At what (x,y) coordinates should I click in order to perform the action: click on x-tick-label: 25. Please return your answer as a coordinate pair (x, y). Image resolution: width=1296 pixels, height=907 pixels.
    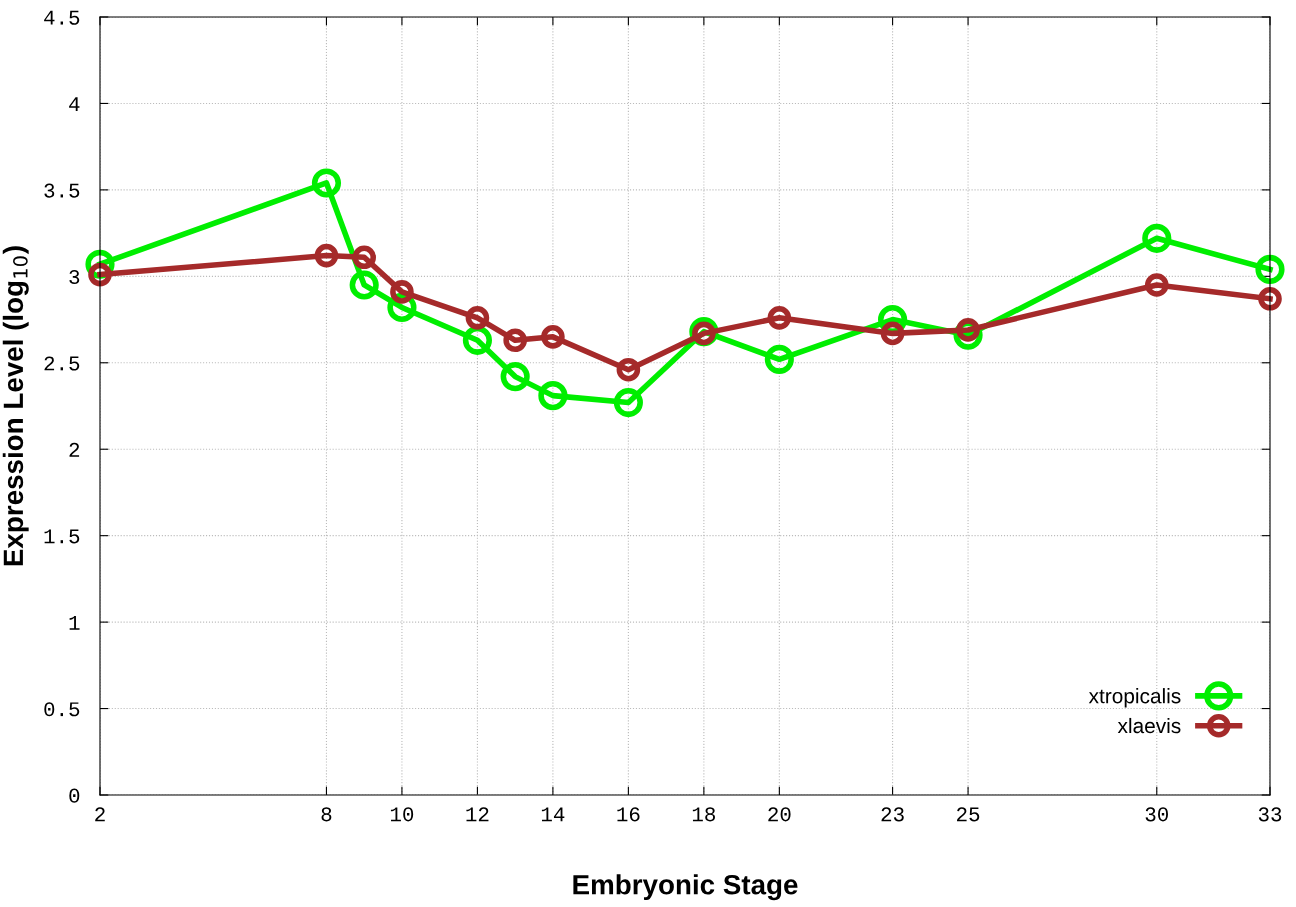
    Looking at the image, I should click on (968, 814).